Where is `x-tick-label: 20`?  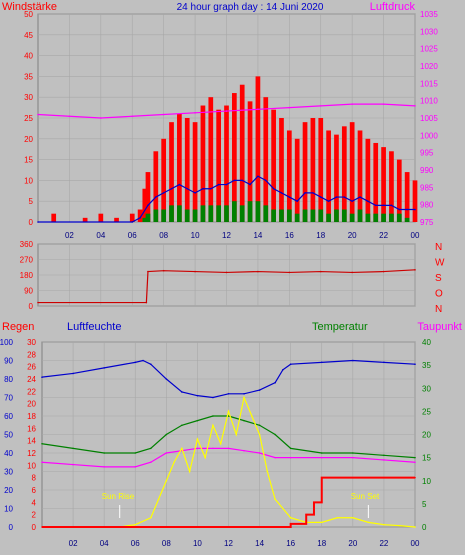
x-tick-label: 20 is located at coordinates (352, 543).